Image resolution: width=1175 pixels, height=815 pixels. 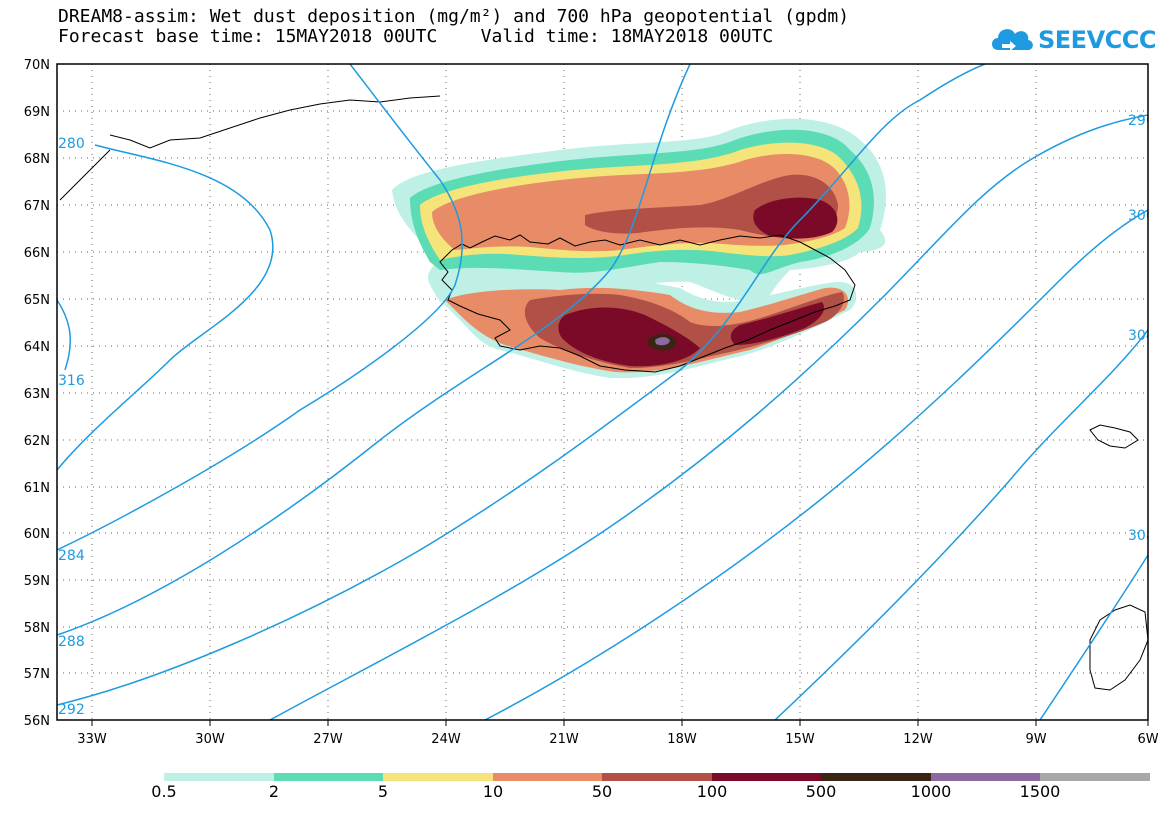 I want to click on contour-label: 296, so click(x=1141, y=121).